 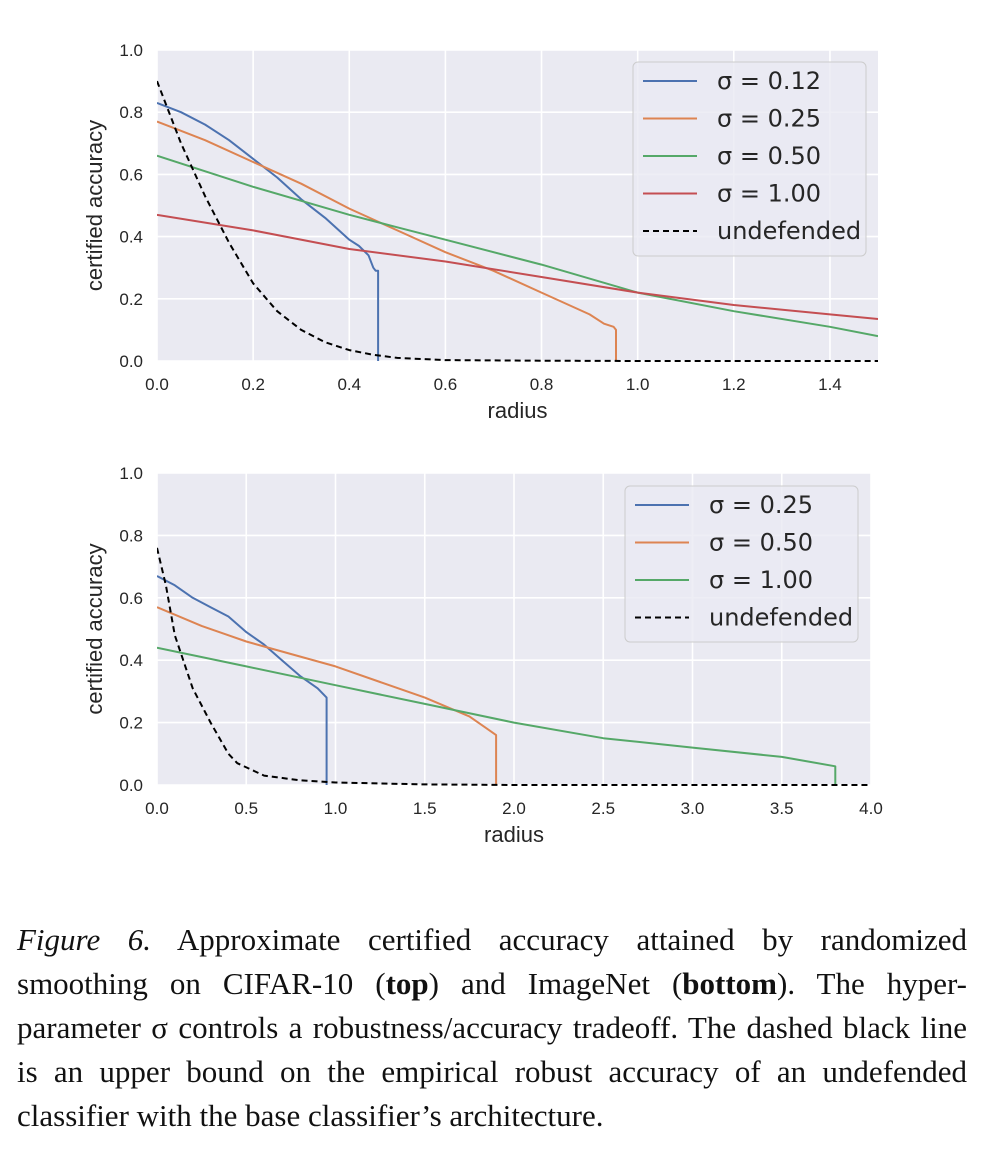 What do you see at coordinates (518, 410) in the screenshot?
I see `chart-1-x-axis-label: radius` at bounding box center [518, 410].